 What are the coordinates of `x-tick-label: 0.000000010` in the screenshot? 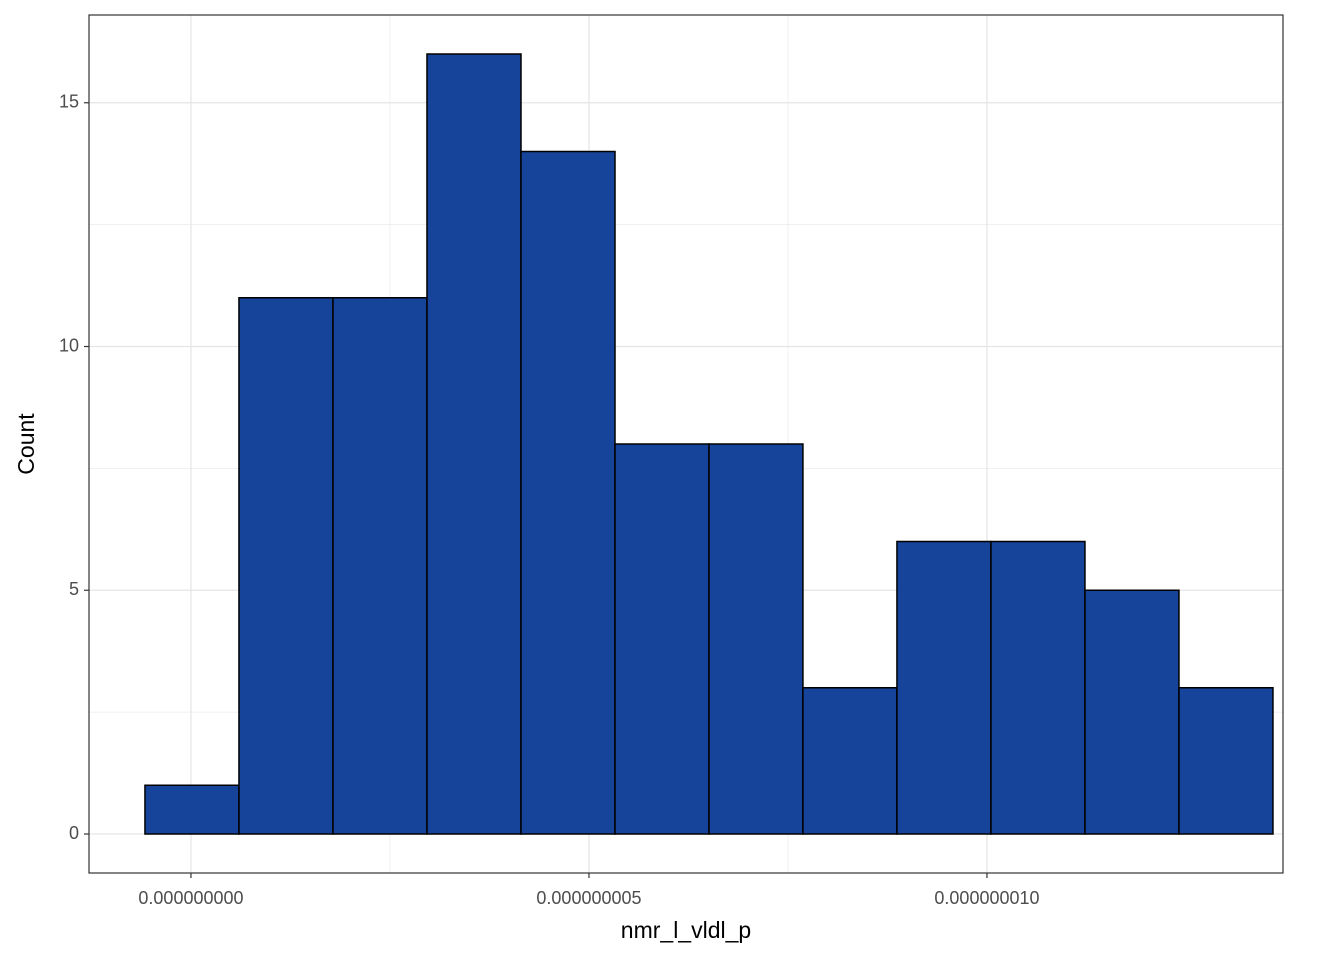 It's located at (986, 898).